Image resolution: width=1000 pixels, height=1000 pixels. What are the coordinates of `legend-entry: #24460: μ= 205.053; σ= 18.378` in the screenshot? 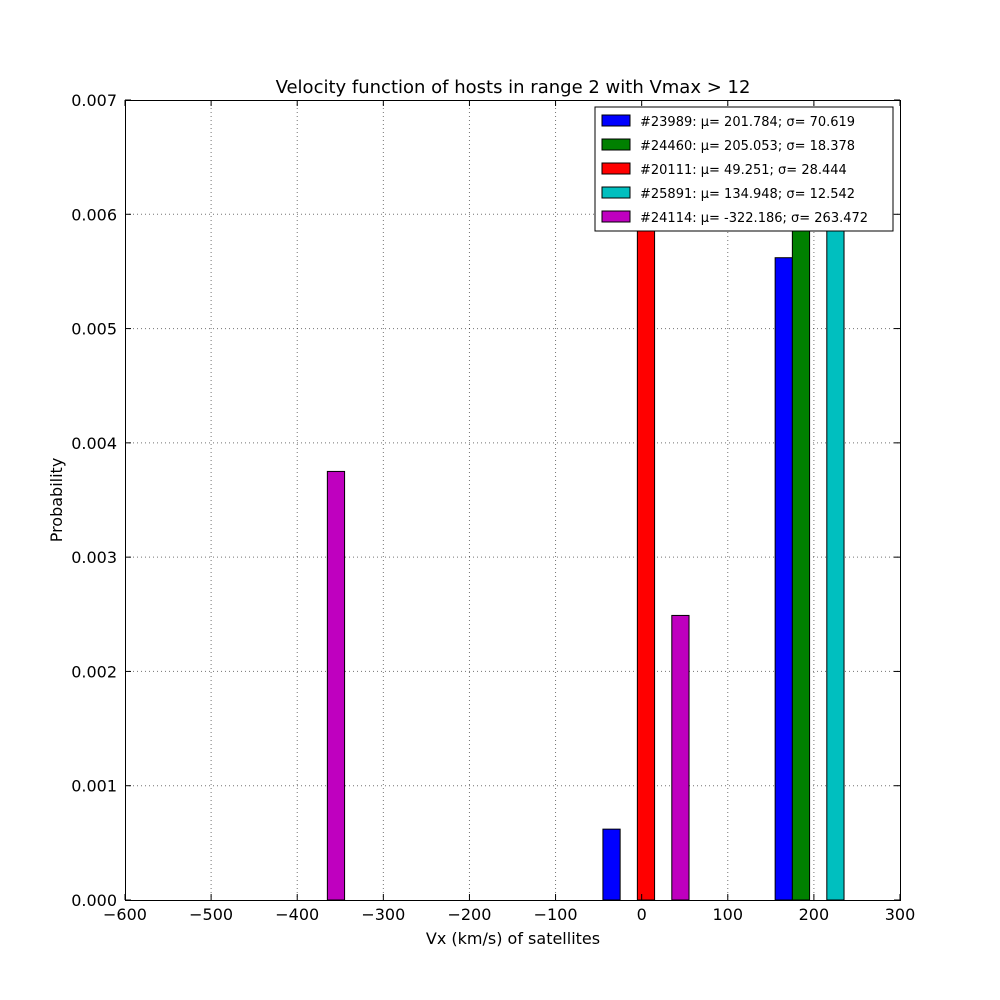 It's located at (747, 146).